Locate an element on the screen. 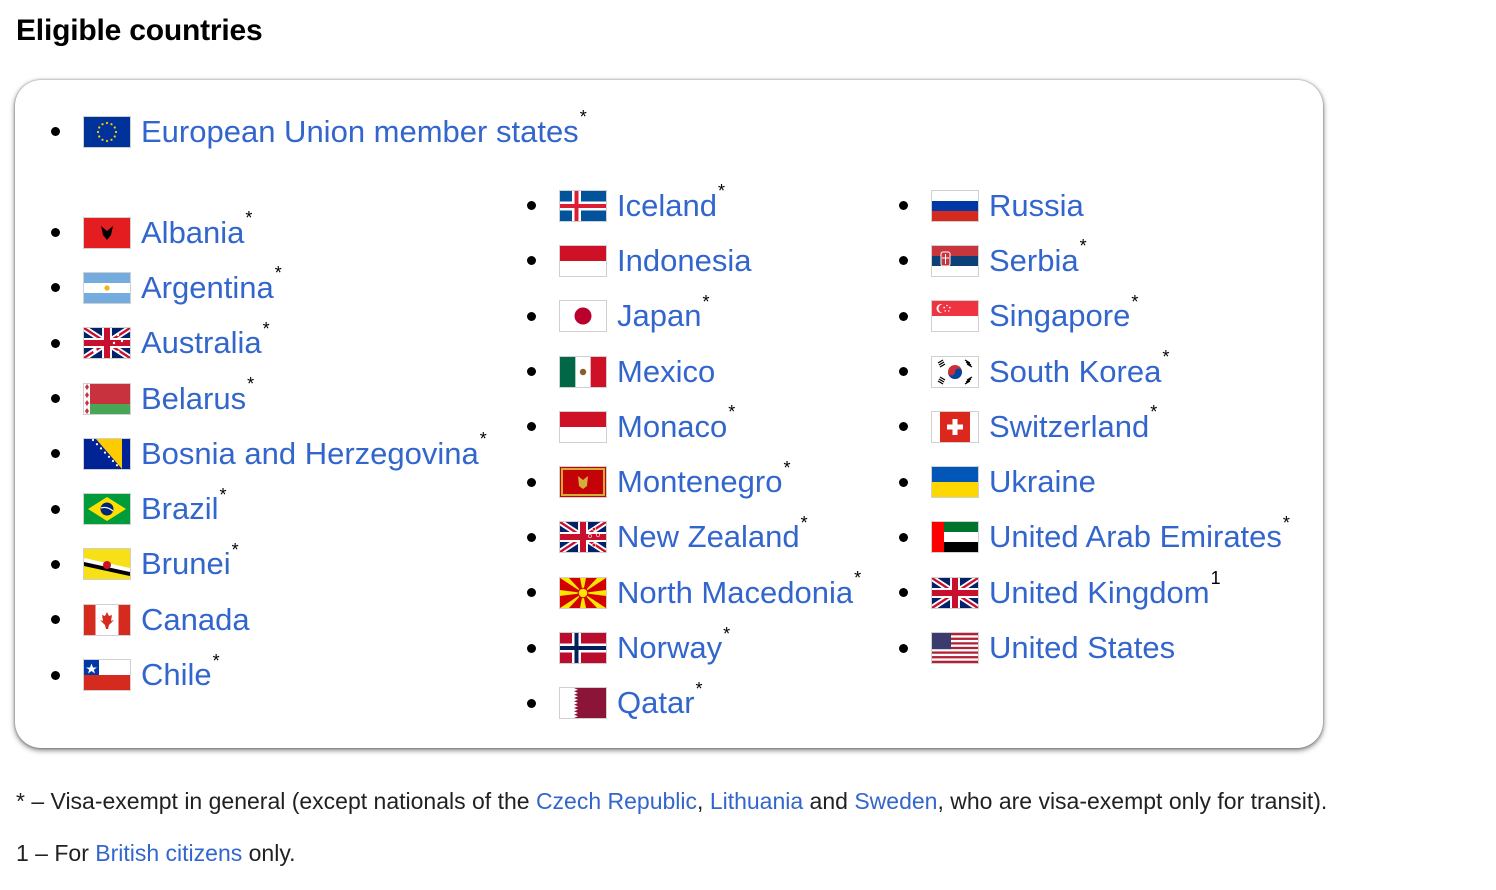  brazil-flag-icon is located at coordinates (107, 509).